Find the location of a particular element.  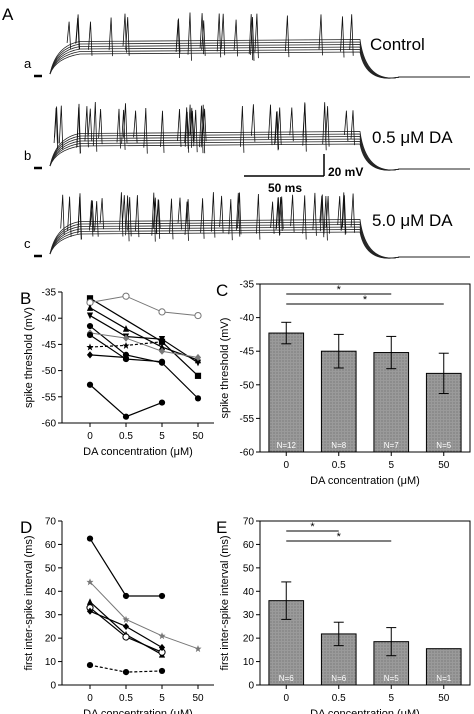

n-label: N=1 is located at coordinates (443, 678).